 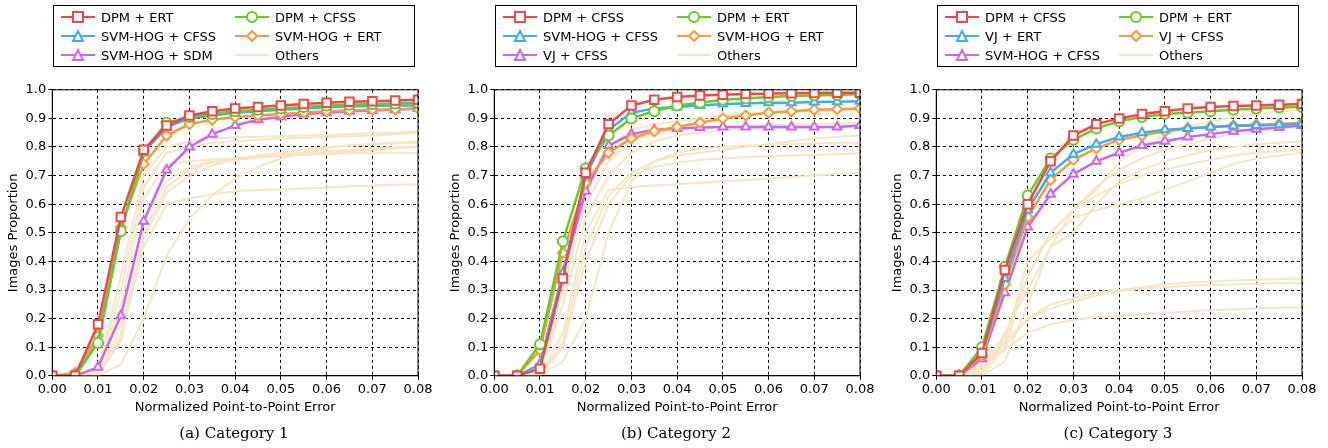 What do you see at coordinates (1118, 433) in the screenshot?
I see `text: (c) Category 3` at bounding box center [1118, 433].